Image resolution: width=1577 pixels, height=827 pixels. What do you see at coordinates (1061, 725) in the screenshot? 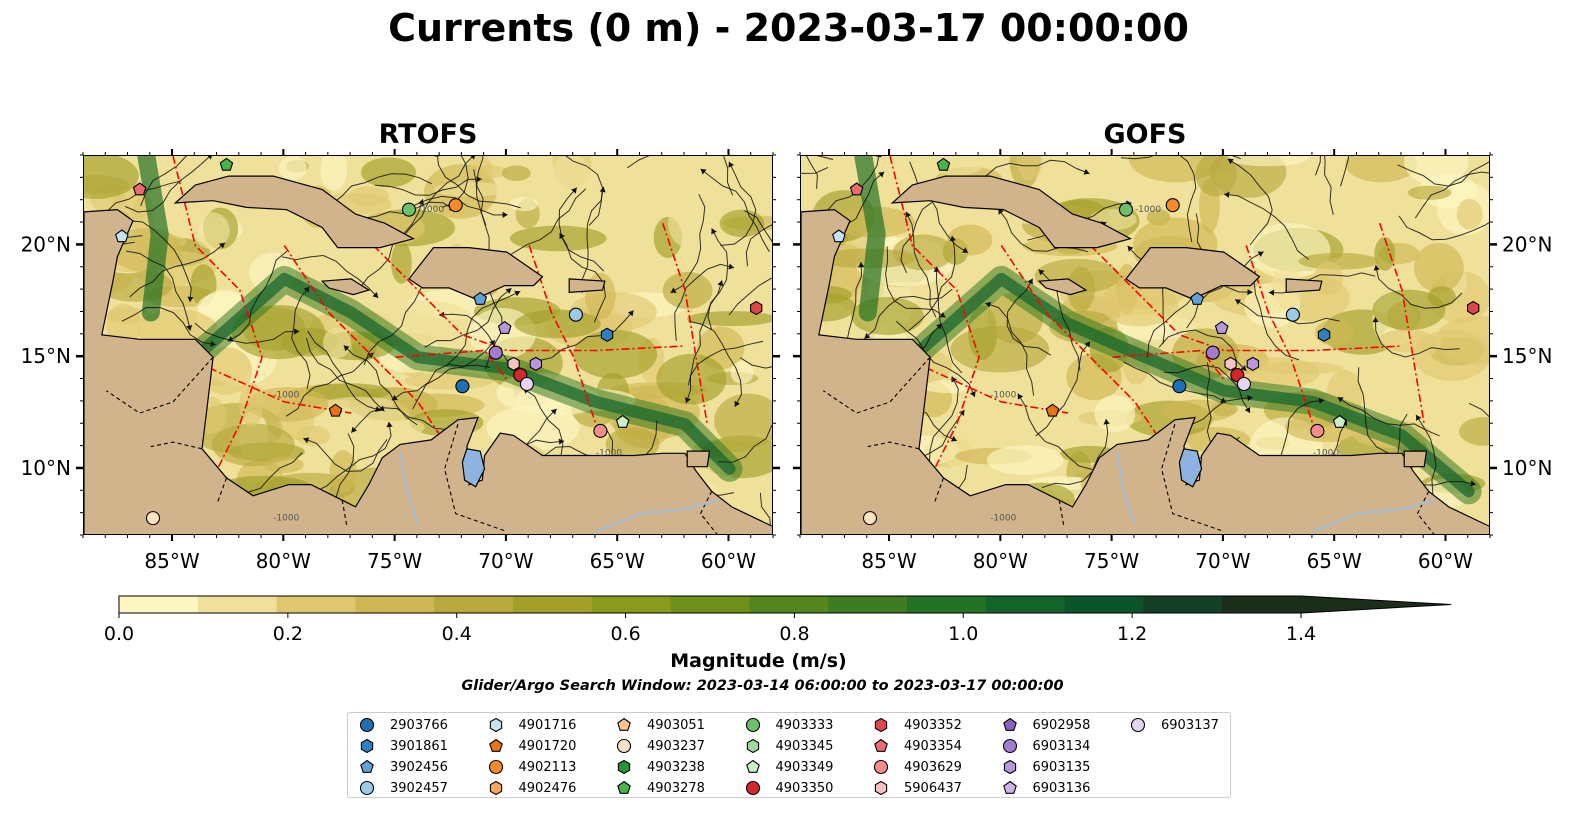
I see `legend-label: 6902958` at bounding box center [1061, 725].